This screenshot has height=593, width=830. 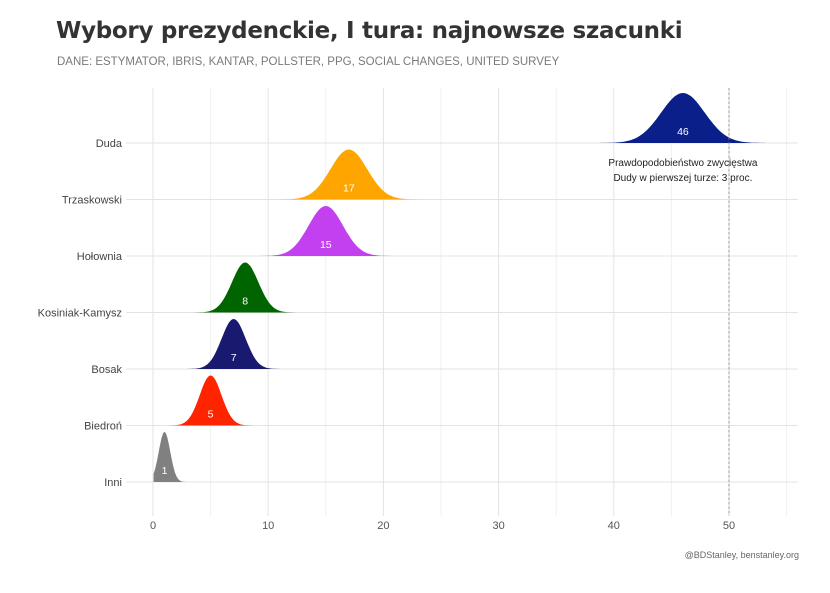 I want to click on ridge-kosiniak-kamysz, so click(x=245, y=287).